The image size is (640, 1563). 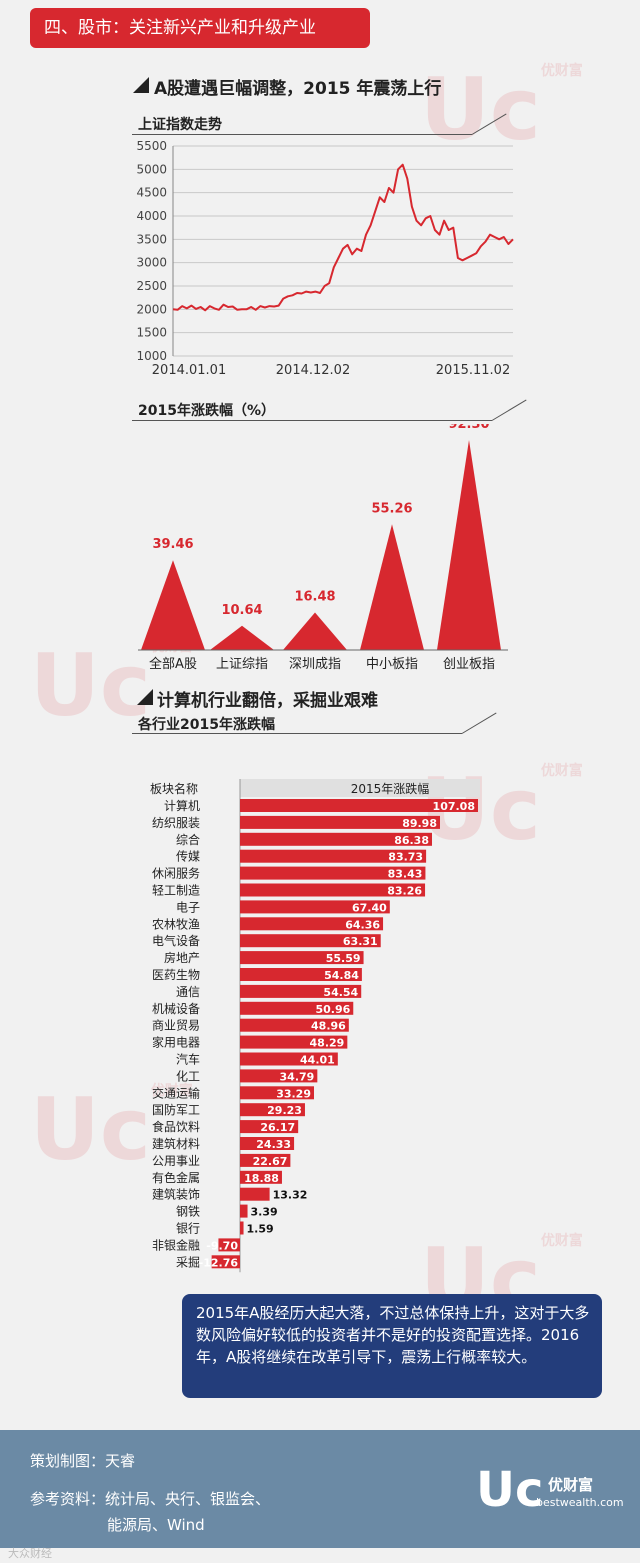 I want to click on industry-value-label: 48.29, so click(x=327, y=1043).